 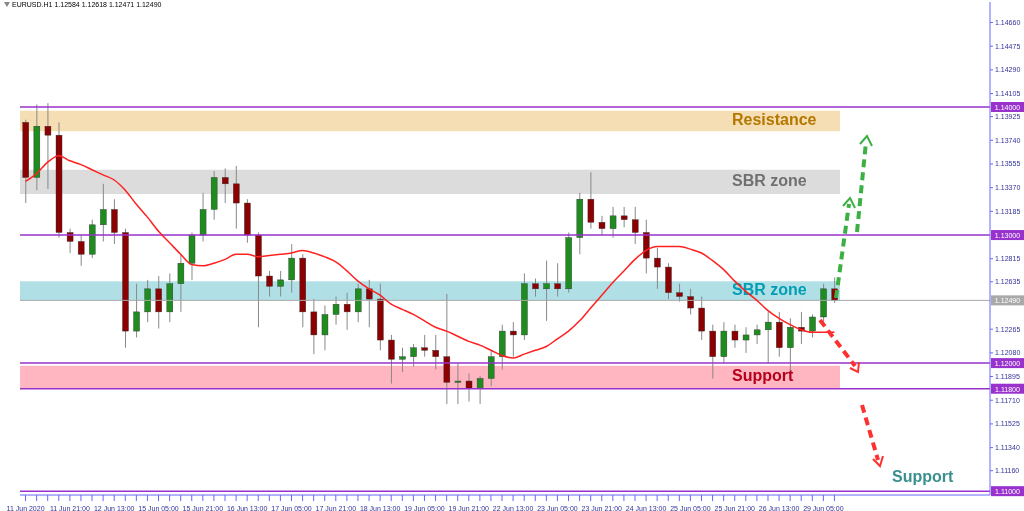 What do you see at coordinates (763, 376) in the screenshot?
I see `band-label: Support` at bounding box center [763, 376].